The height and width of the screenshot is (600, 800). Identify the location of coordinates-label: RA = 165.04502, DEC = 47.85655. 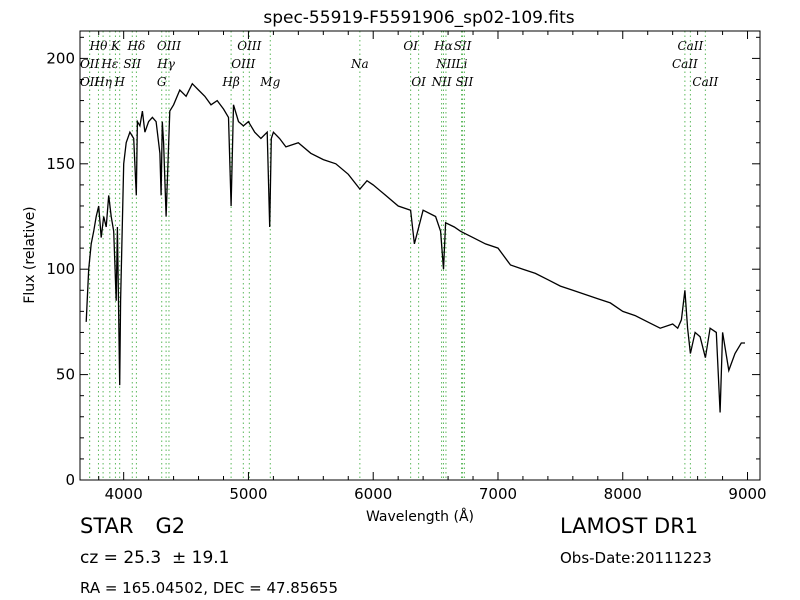
(209, 588).